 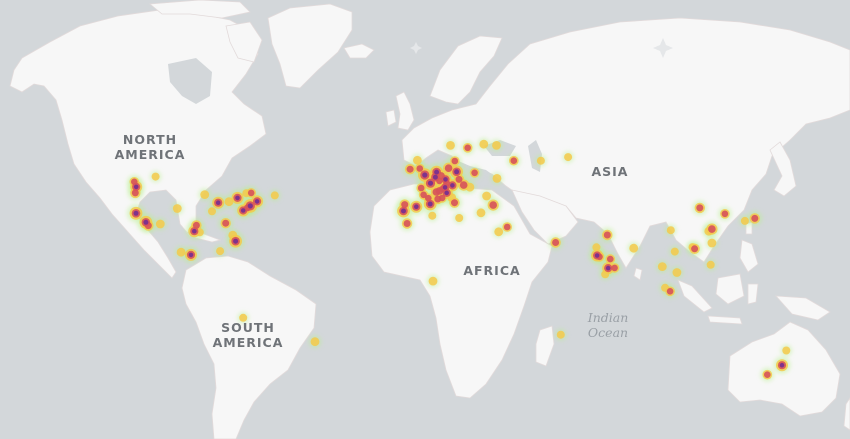 I want to click on indian-ocean-label: Indian Ocean, so click(x=608, y=325).